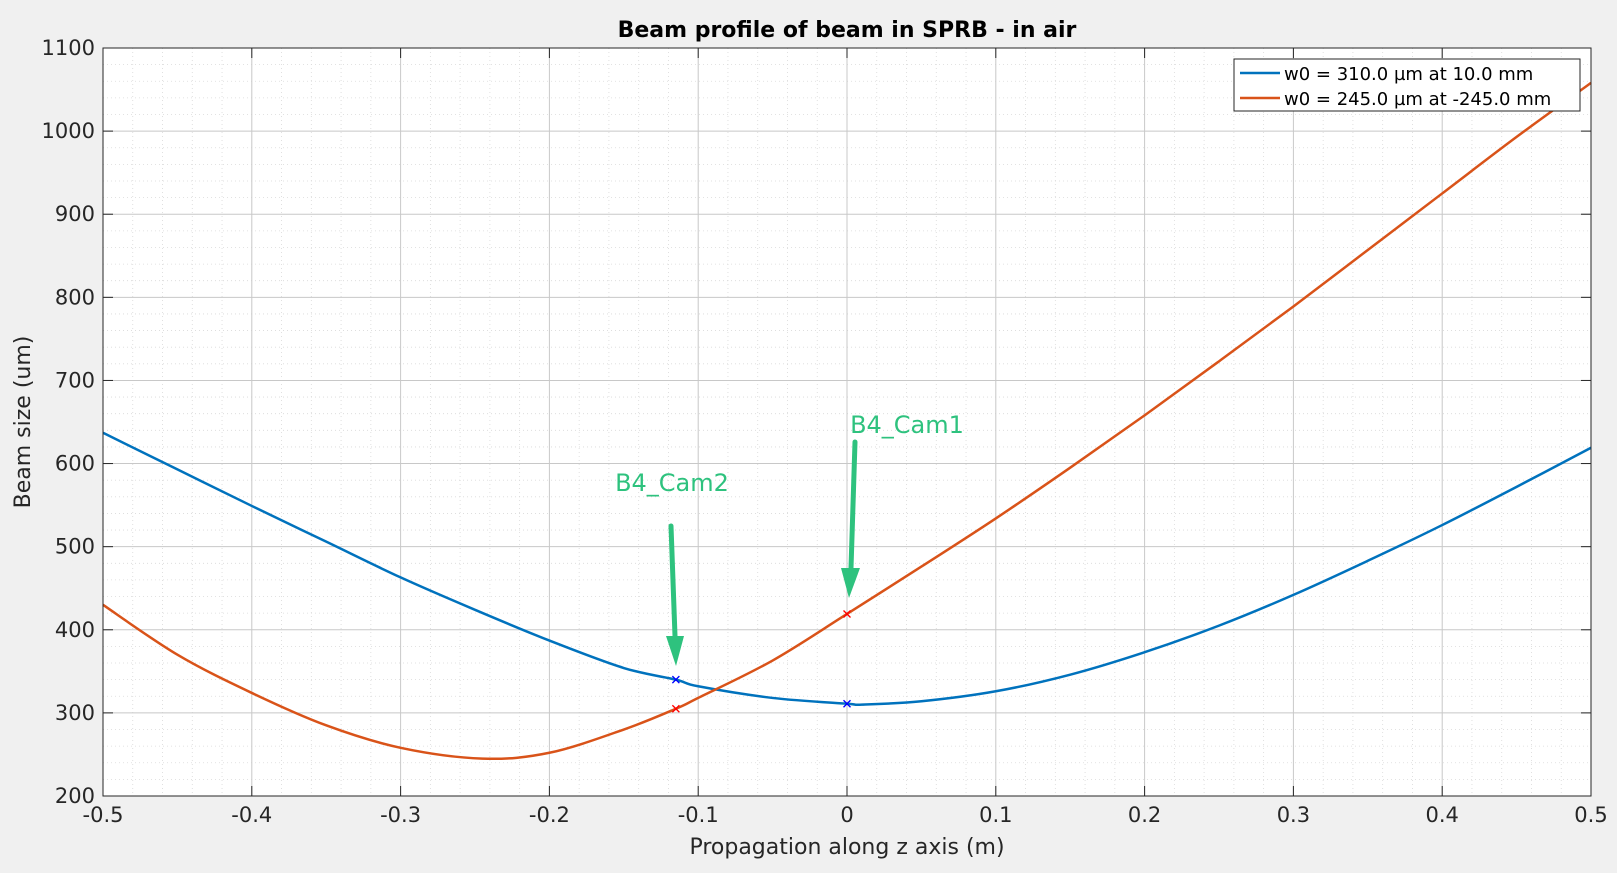  What do you see at coordinates (75, 464) in the screenshot?
I see `y-tick-label: 600` at bounding box center [75, 464].